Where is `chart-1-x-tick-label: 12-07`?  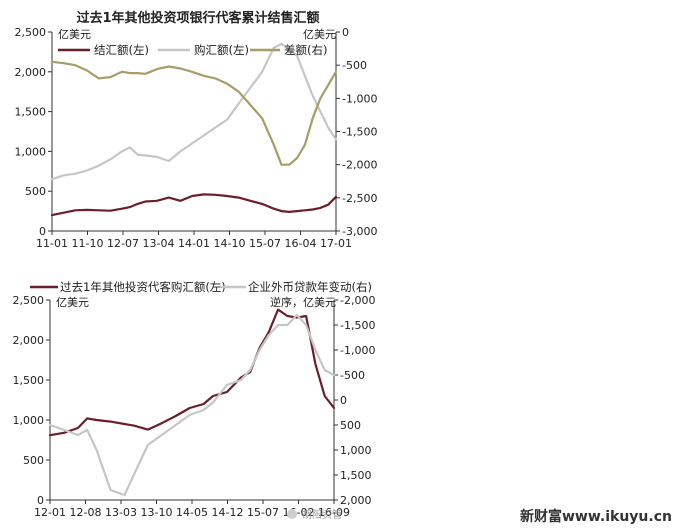 chart-1-x-tick-label: 12-07 is located at coordinates (123, 243).